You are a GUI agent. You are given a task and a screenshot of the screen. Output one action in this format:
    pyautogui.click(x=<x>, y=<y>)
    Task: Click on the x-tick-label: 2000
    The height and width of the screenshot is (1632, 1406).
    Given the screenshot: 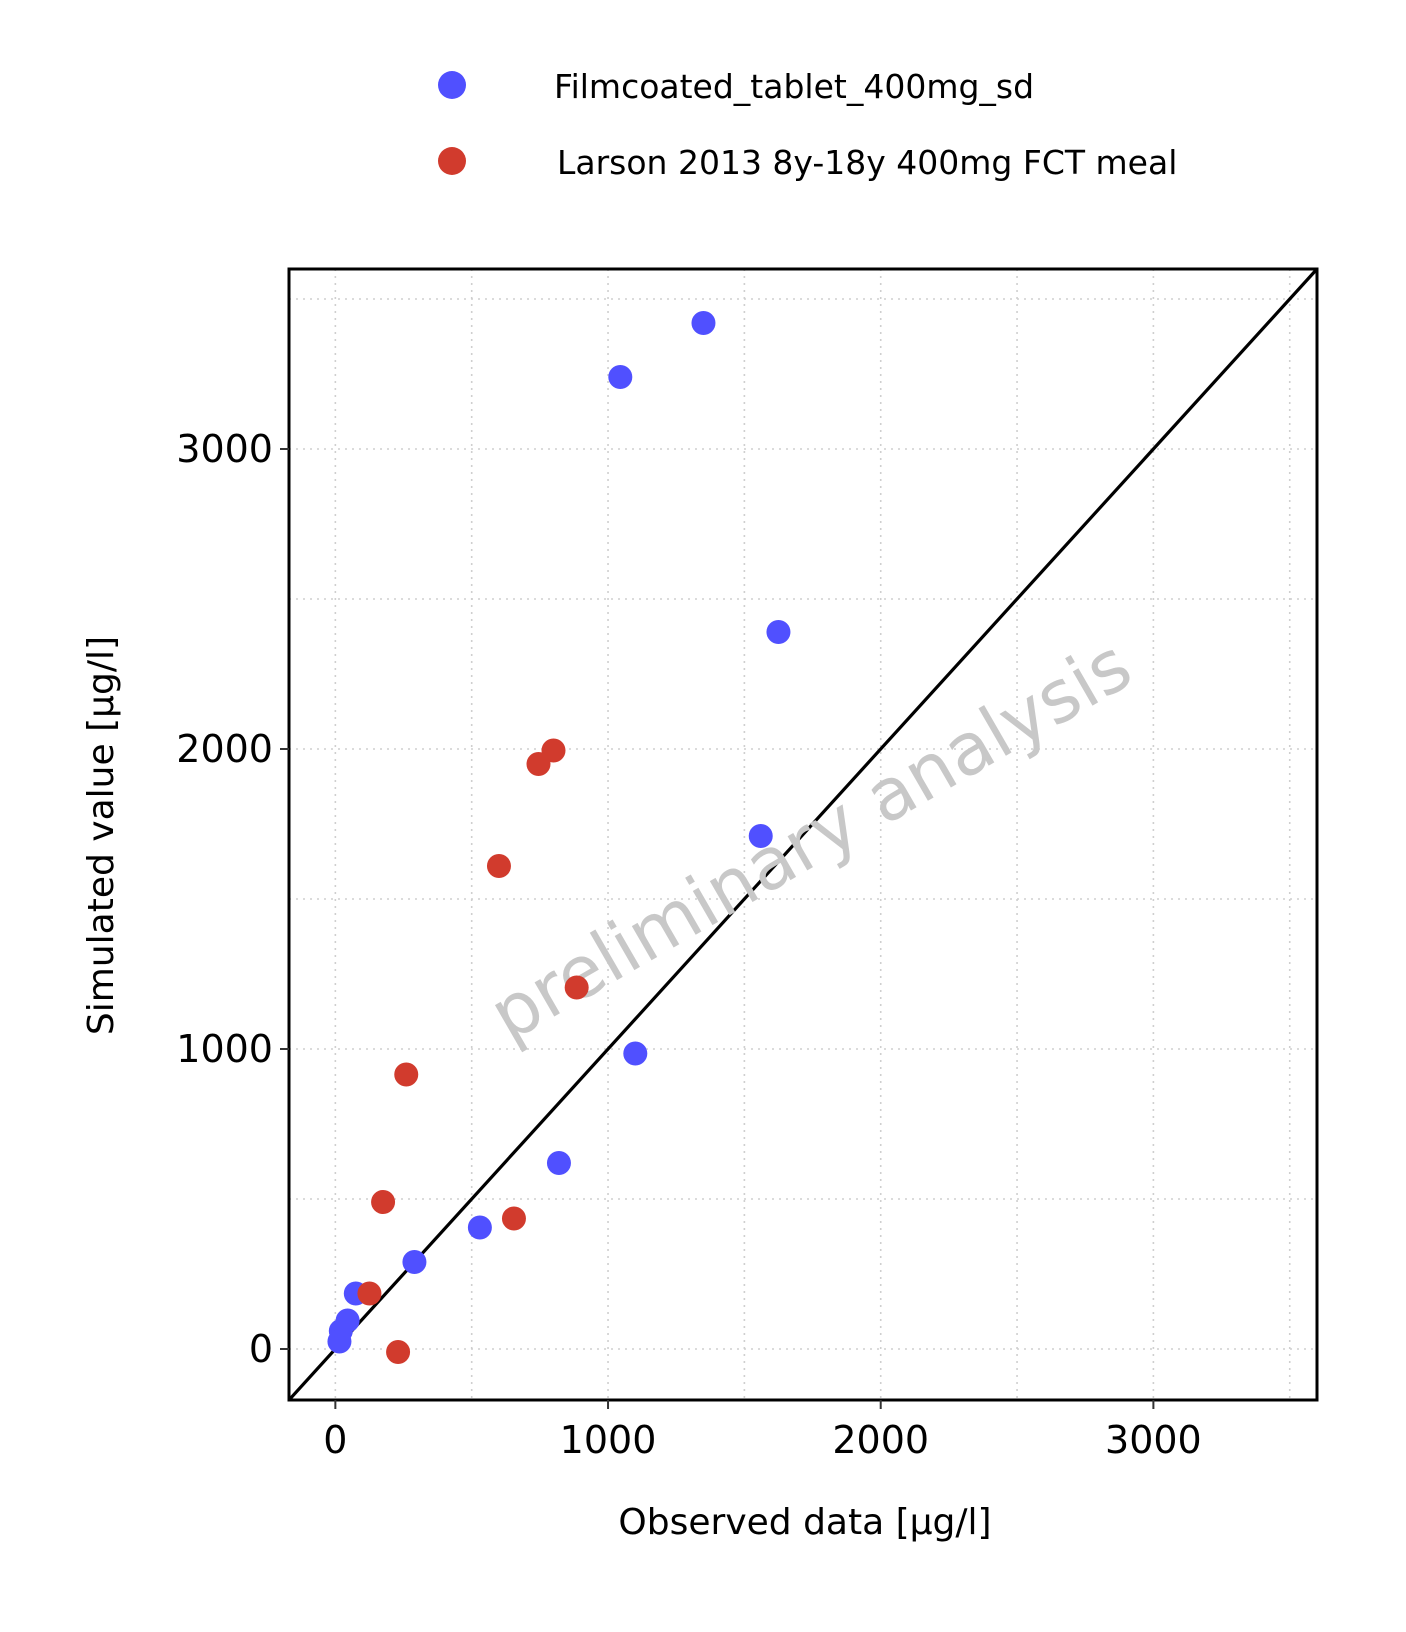 What is the action you would take?
    pyautogui.click(x=880, y=1440)
    